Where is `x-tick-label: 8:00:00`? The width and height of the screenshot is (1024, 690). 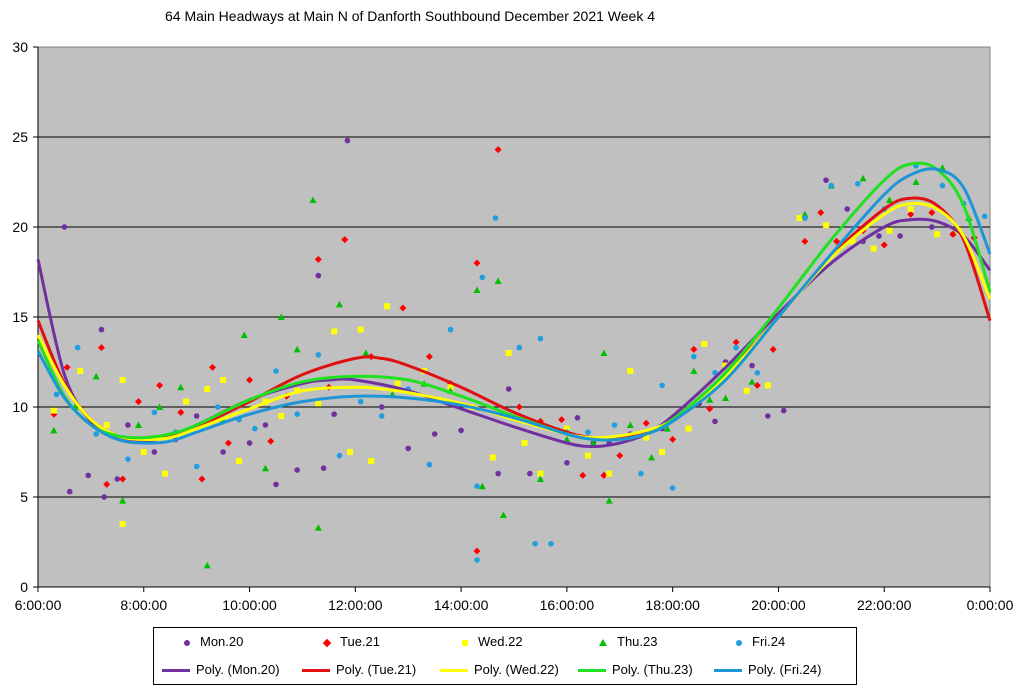 x-tick-label: 8:00:00 is located at coordinates (143, 605).